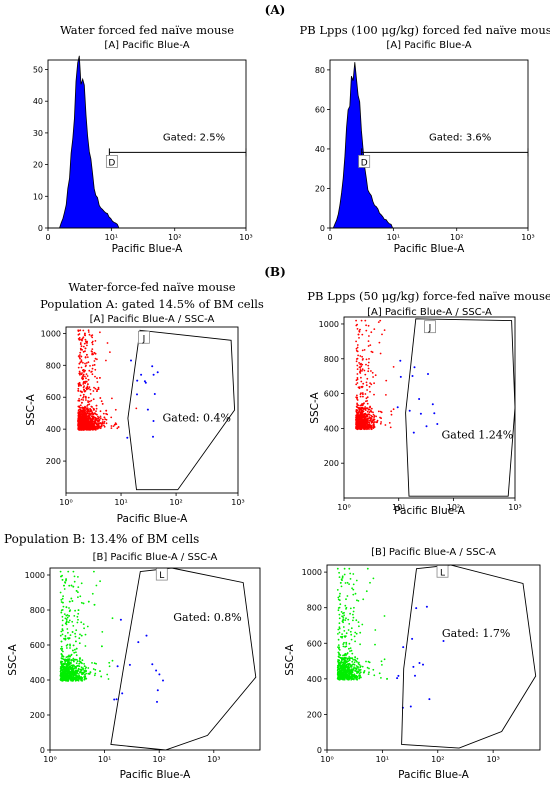  What do you see at coordinates (320, 188) in the screenshot?
I see `y-tick-label: 20` at bounding box center [320, 188].